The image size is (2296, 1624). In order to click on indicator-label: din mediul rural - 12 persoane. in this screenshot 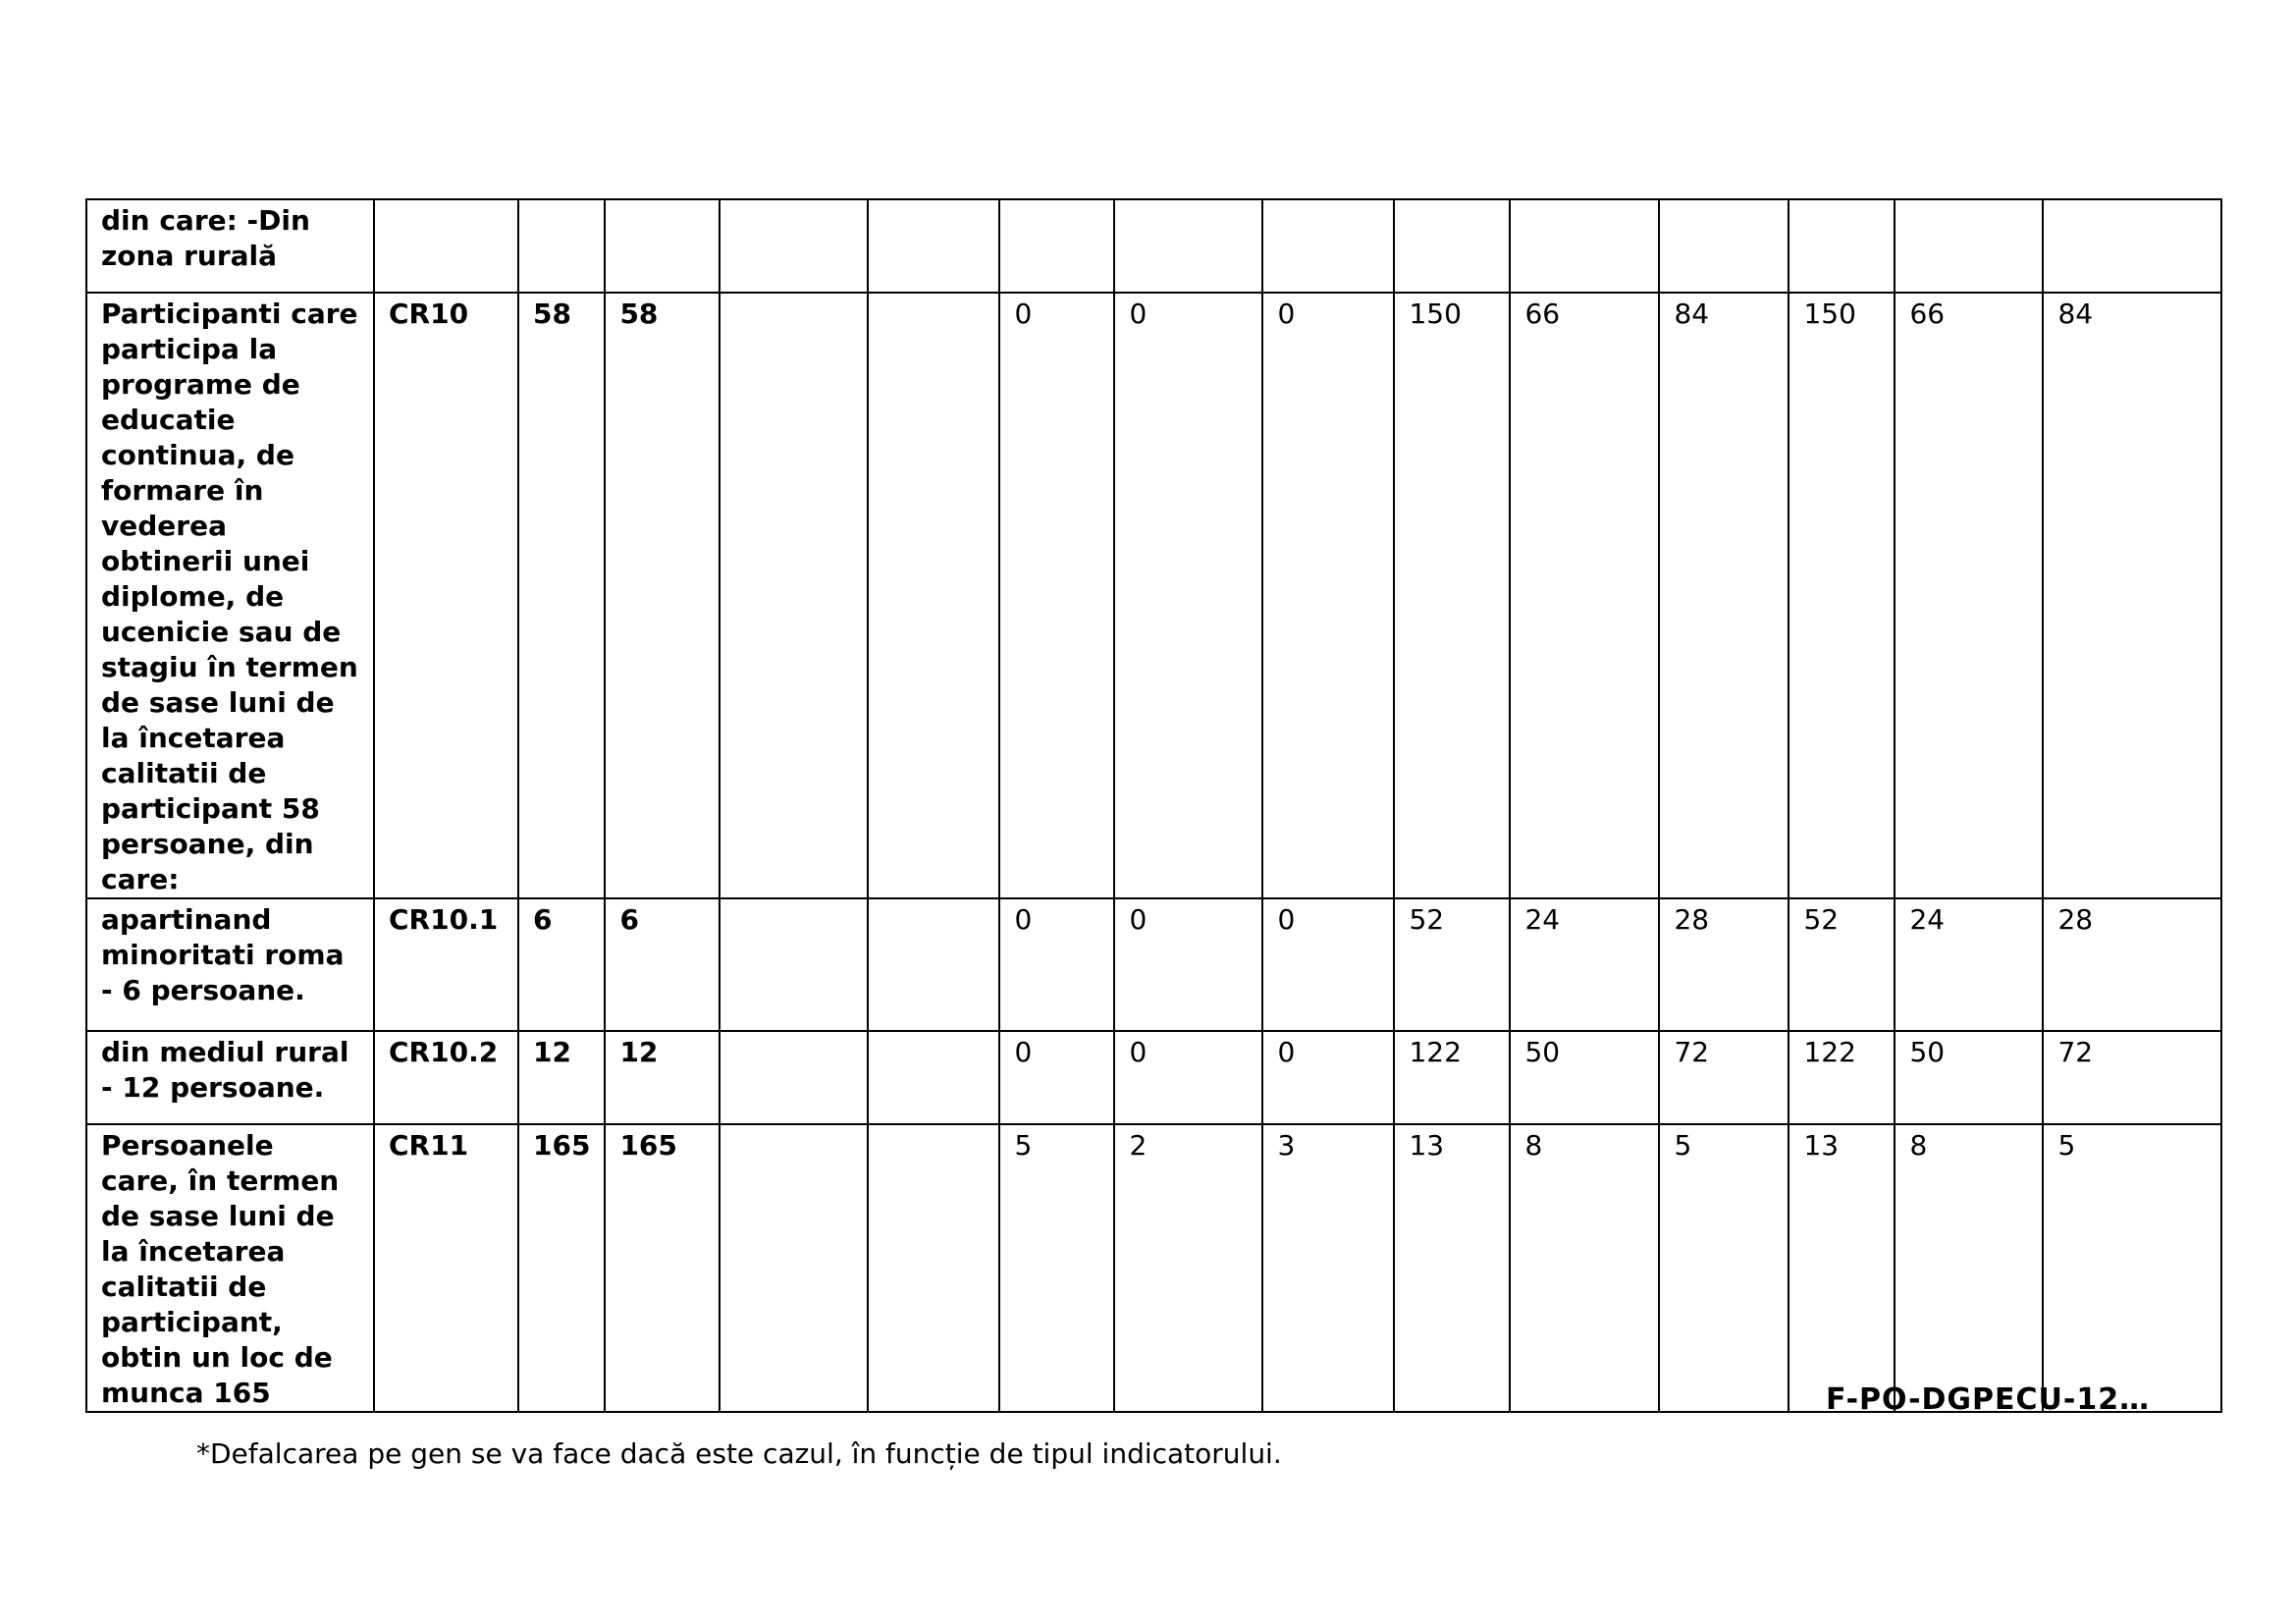, I will do `click(230, 1077)`.